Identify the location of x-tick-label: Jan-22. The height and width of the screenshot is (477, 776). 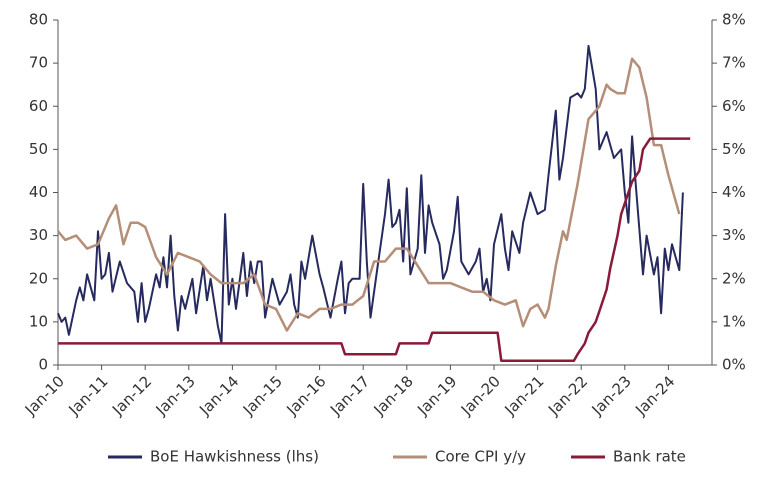
(567, 395).